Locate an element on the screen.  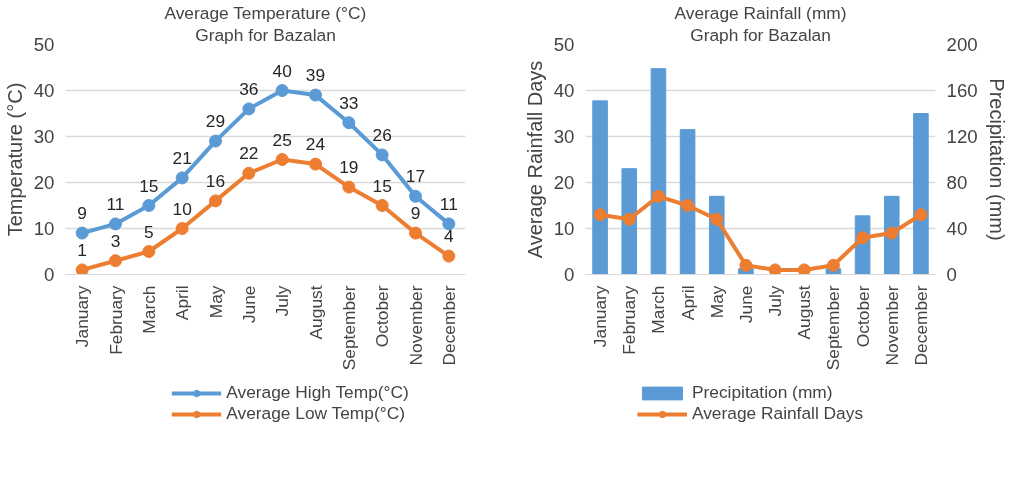
data-label: 39 is located at coordinates (315, 75).